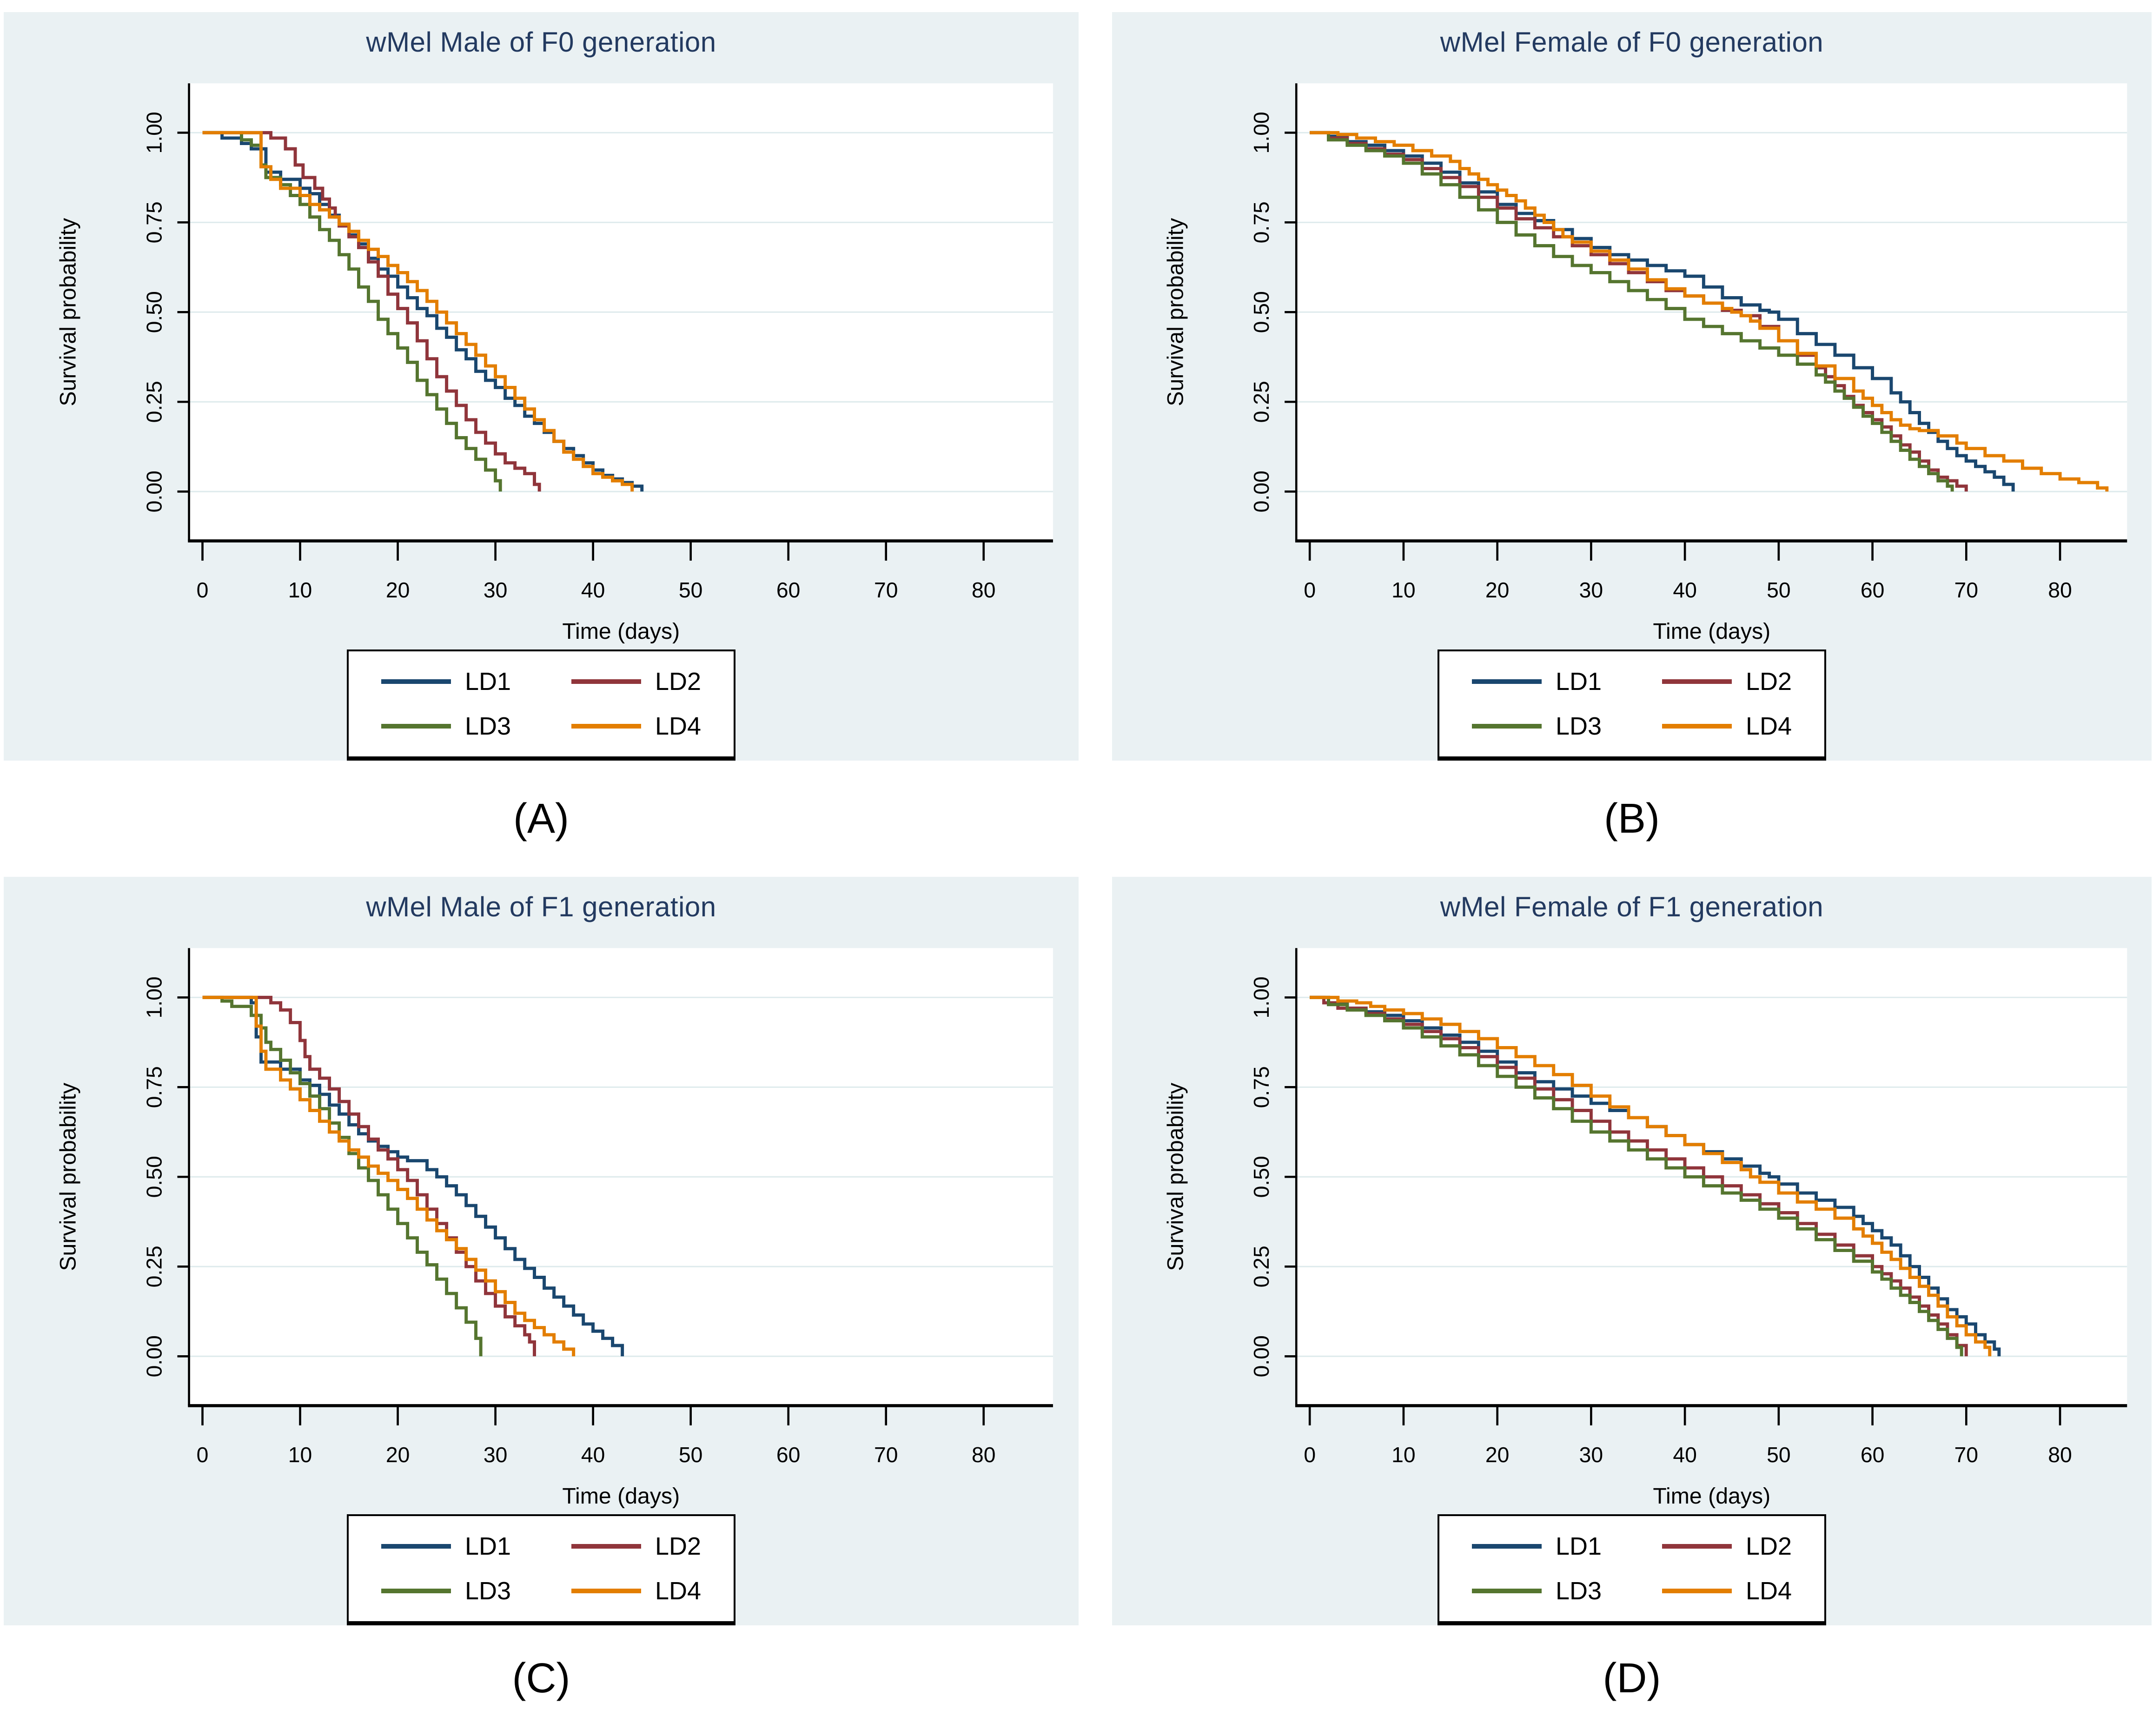 The image size is (2153, 1736). What do you see at coordinates (398, 590) in the screenshot?
I see `svg-text: 20` at bounding box center [398, 590].